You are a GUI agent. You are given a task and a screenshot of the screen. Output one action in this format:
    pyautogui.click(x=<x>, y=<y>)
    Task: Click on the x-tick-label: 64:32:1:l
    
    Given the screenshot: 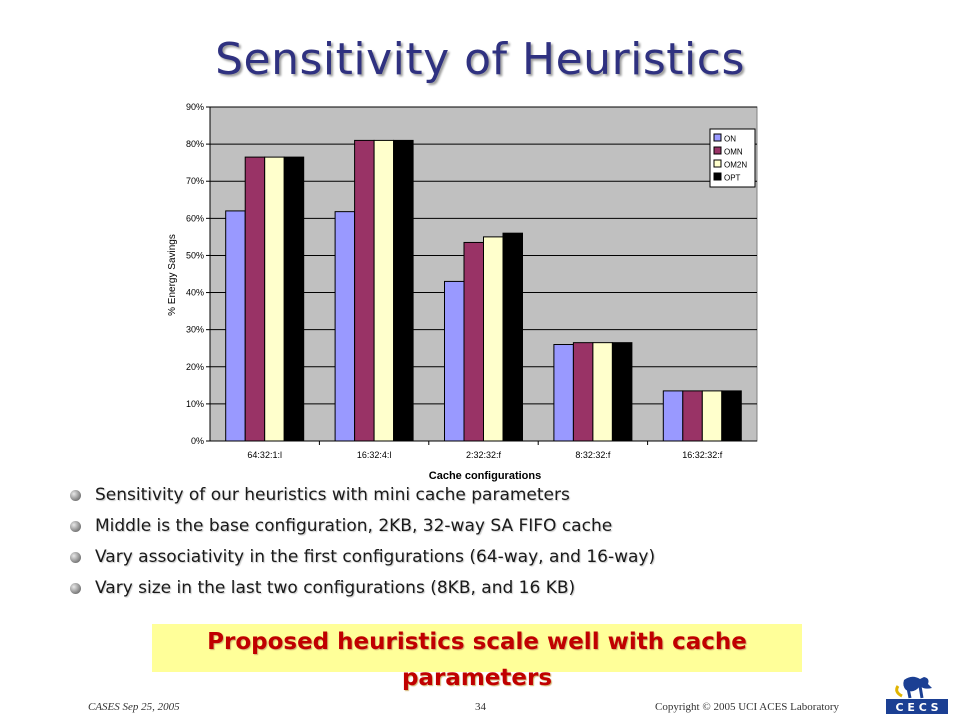 What is the action you would take?
    pyautogui.click(x=264, y=455)
    